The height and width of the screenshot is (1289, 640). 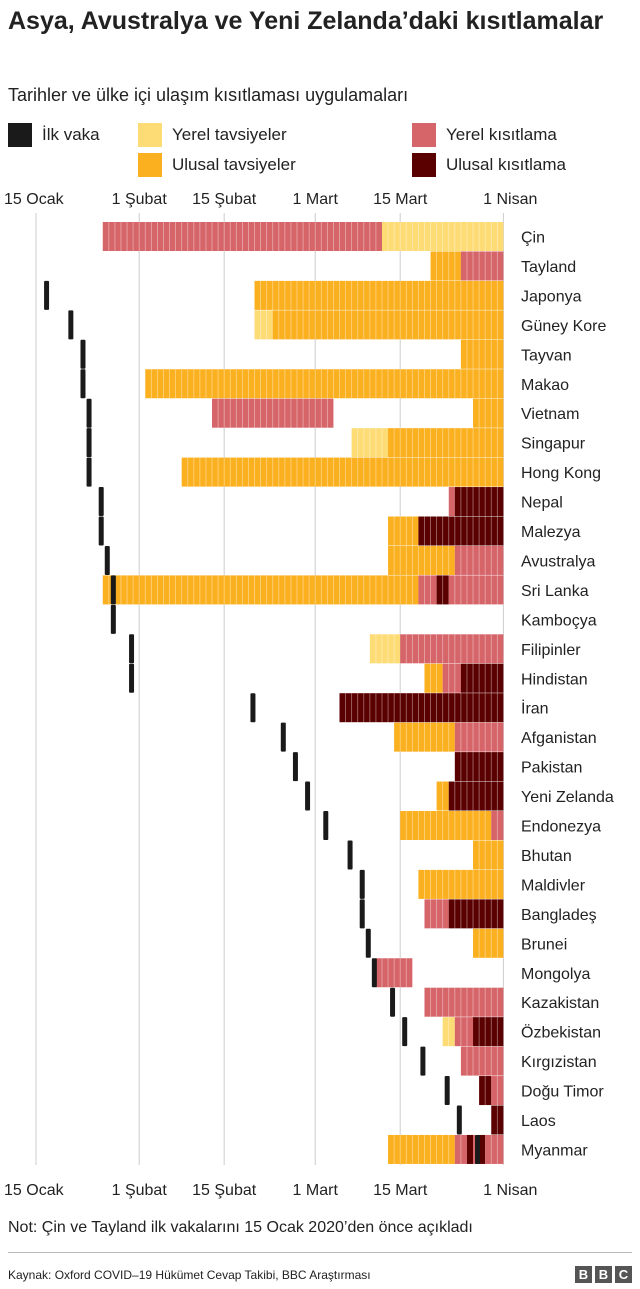 I want to click on country-label: Kırgızistan, so click(x=559, y=1062).